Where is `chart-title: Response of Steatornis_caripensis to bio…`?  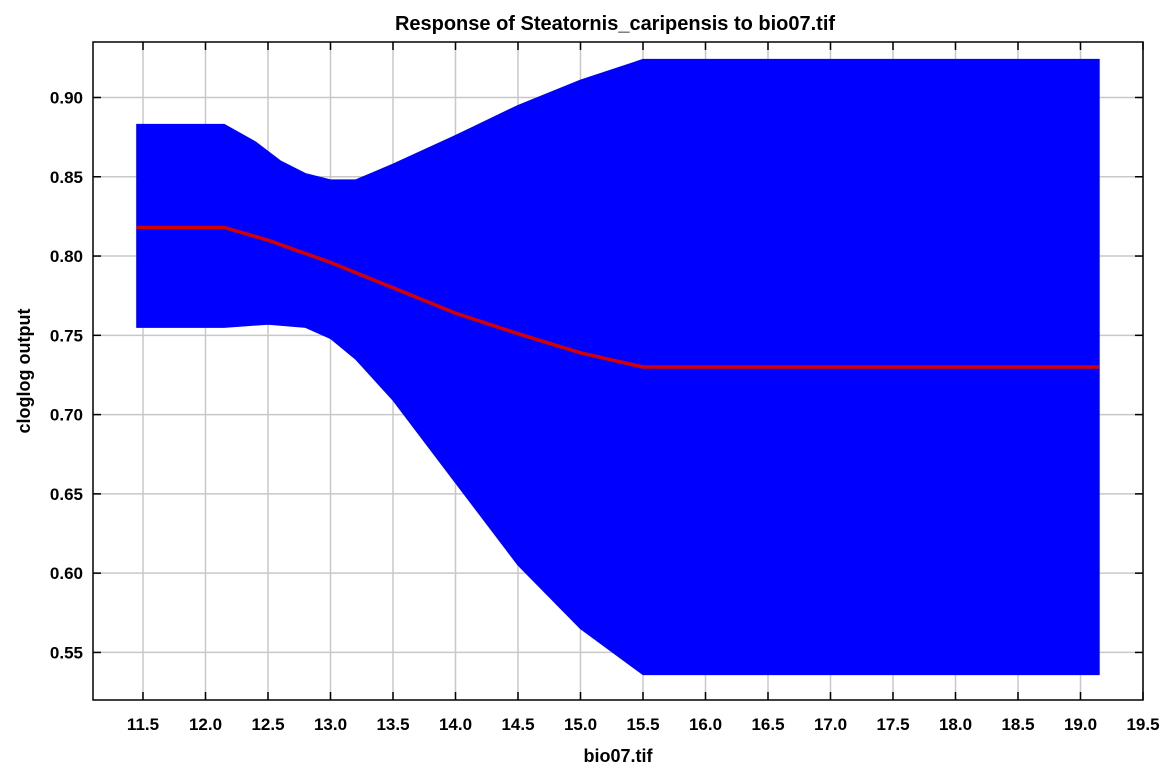 chart-title: Response of Steatornis_caripensis to bio… is located at coordinates (615, 24).